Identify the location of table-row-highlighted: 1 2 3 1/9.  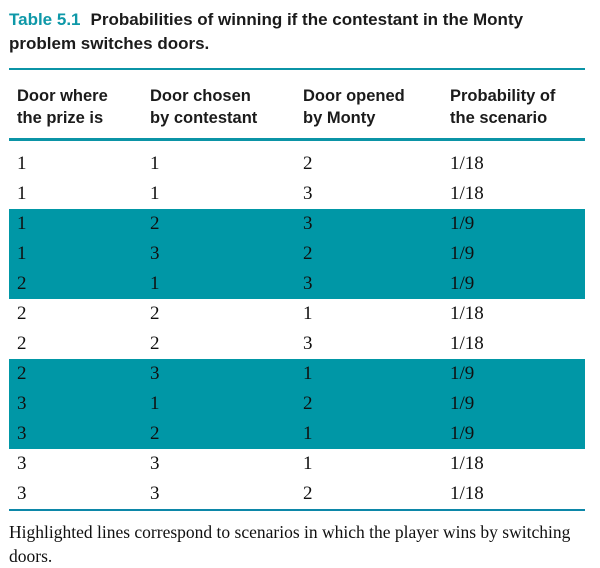
(297, 224).